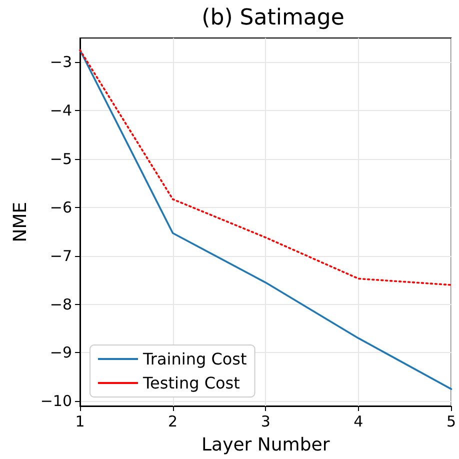 This screenshot has height=459, width=459. What do you see at coordinates (61, 353) in the screenshot?
I see `y-tick-label: −9` at bounding box center [61, 353].